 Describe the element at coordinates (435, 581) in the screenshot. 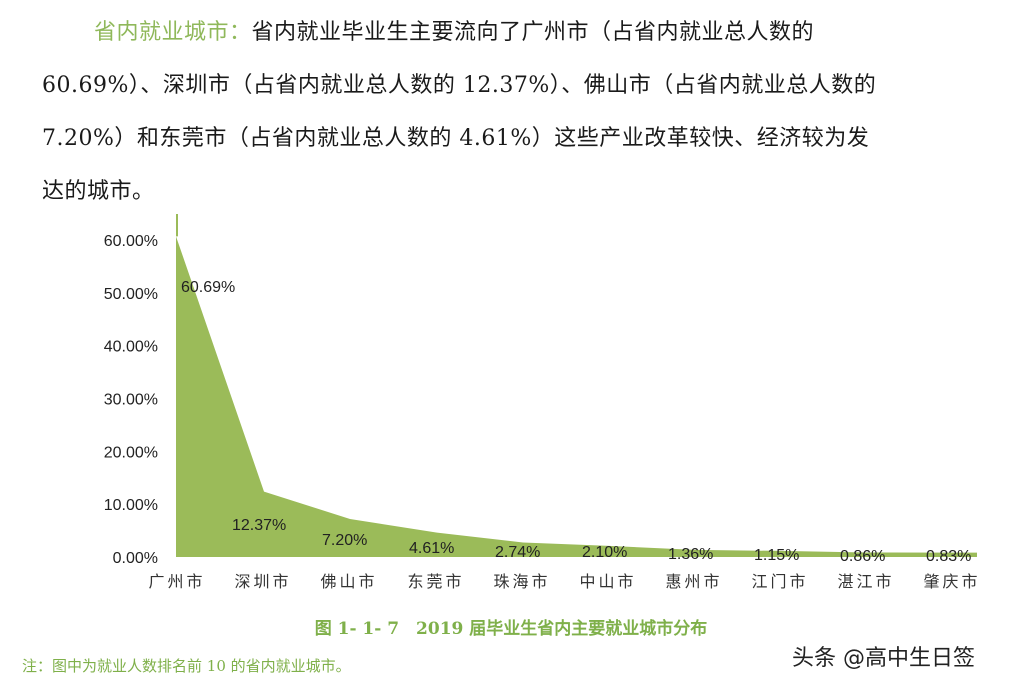

I see `x-tick-label: 东莞市` at that location.